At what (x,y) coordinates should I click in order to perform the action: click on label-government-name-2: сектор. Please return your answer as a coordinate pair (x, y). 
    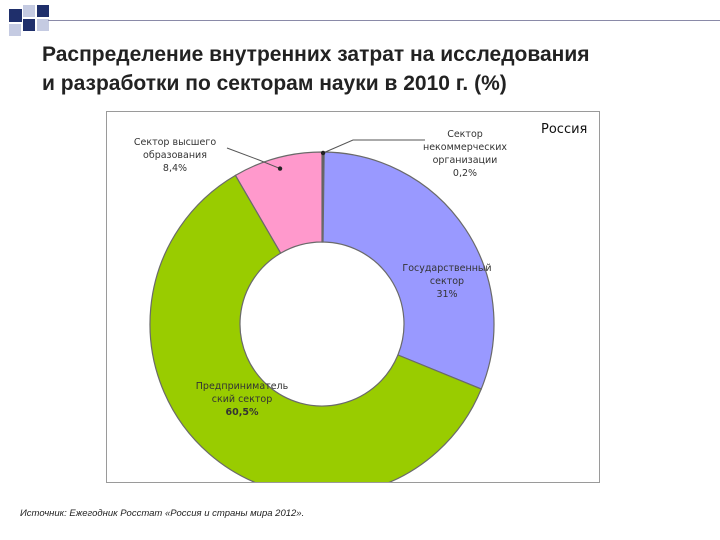
    Looking at the image, I should click on (447, 281).